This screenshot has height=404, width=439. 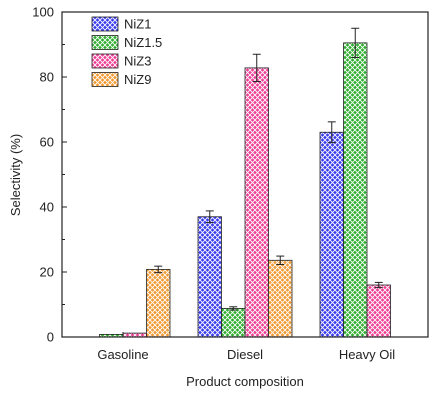 I want to click on y-tick-label-60: 60, so click(x=47, y=142).